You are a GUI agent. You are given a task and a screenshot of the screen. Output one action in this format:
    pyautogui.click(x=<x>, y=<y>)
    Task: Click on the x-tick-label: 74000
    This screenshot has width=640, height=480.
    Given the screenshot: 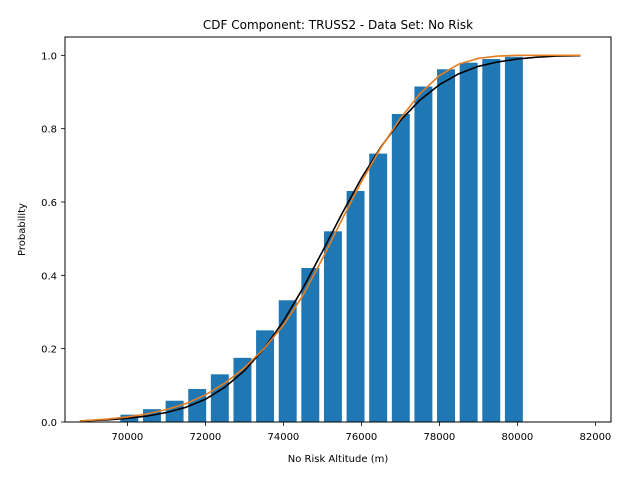 What is the action you would take?
    pyautogui.click(x=283, y=437)
    